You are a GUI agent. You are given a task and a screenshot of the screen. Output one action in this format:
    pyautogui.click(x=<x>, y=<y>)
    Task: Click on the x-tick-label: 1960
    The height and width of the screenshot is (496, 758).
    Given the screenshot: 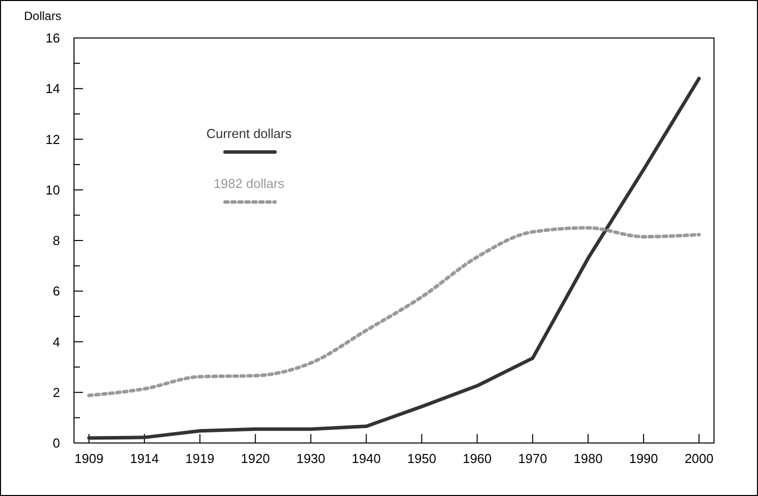 What is the action you would take?
    pyautogui.click(x=477, y=458)
    